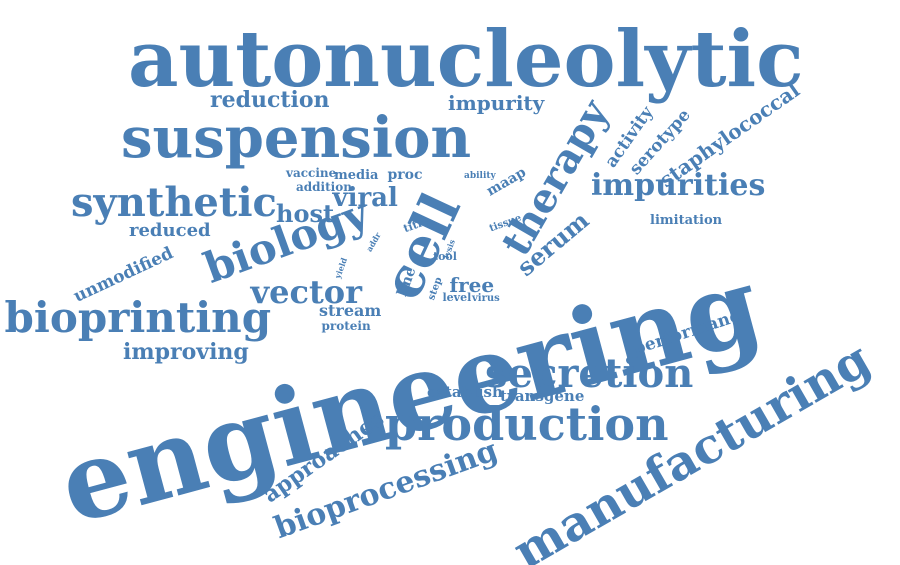  What do you see at coordinates (138, 317) in the screenshot?
I see `word-bioprinting: bioprinting` at bounding box center [138, 317].